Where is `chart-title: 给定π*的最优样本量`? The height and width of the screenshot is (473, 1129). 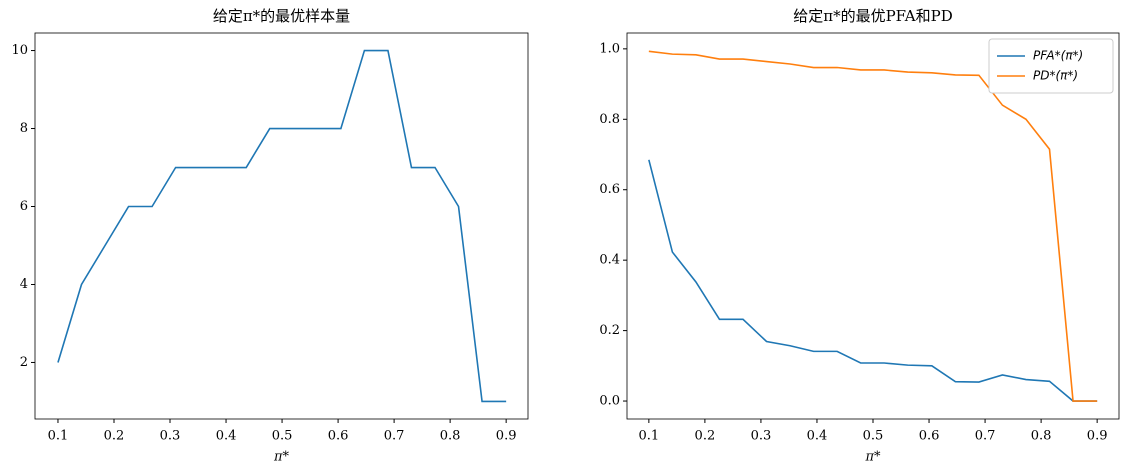 chart-title: 给定π*的最优样本量 is located at coordinates (281, 16).